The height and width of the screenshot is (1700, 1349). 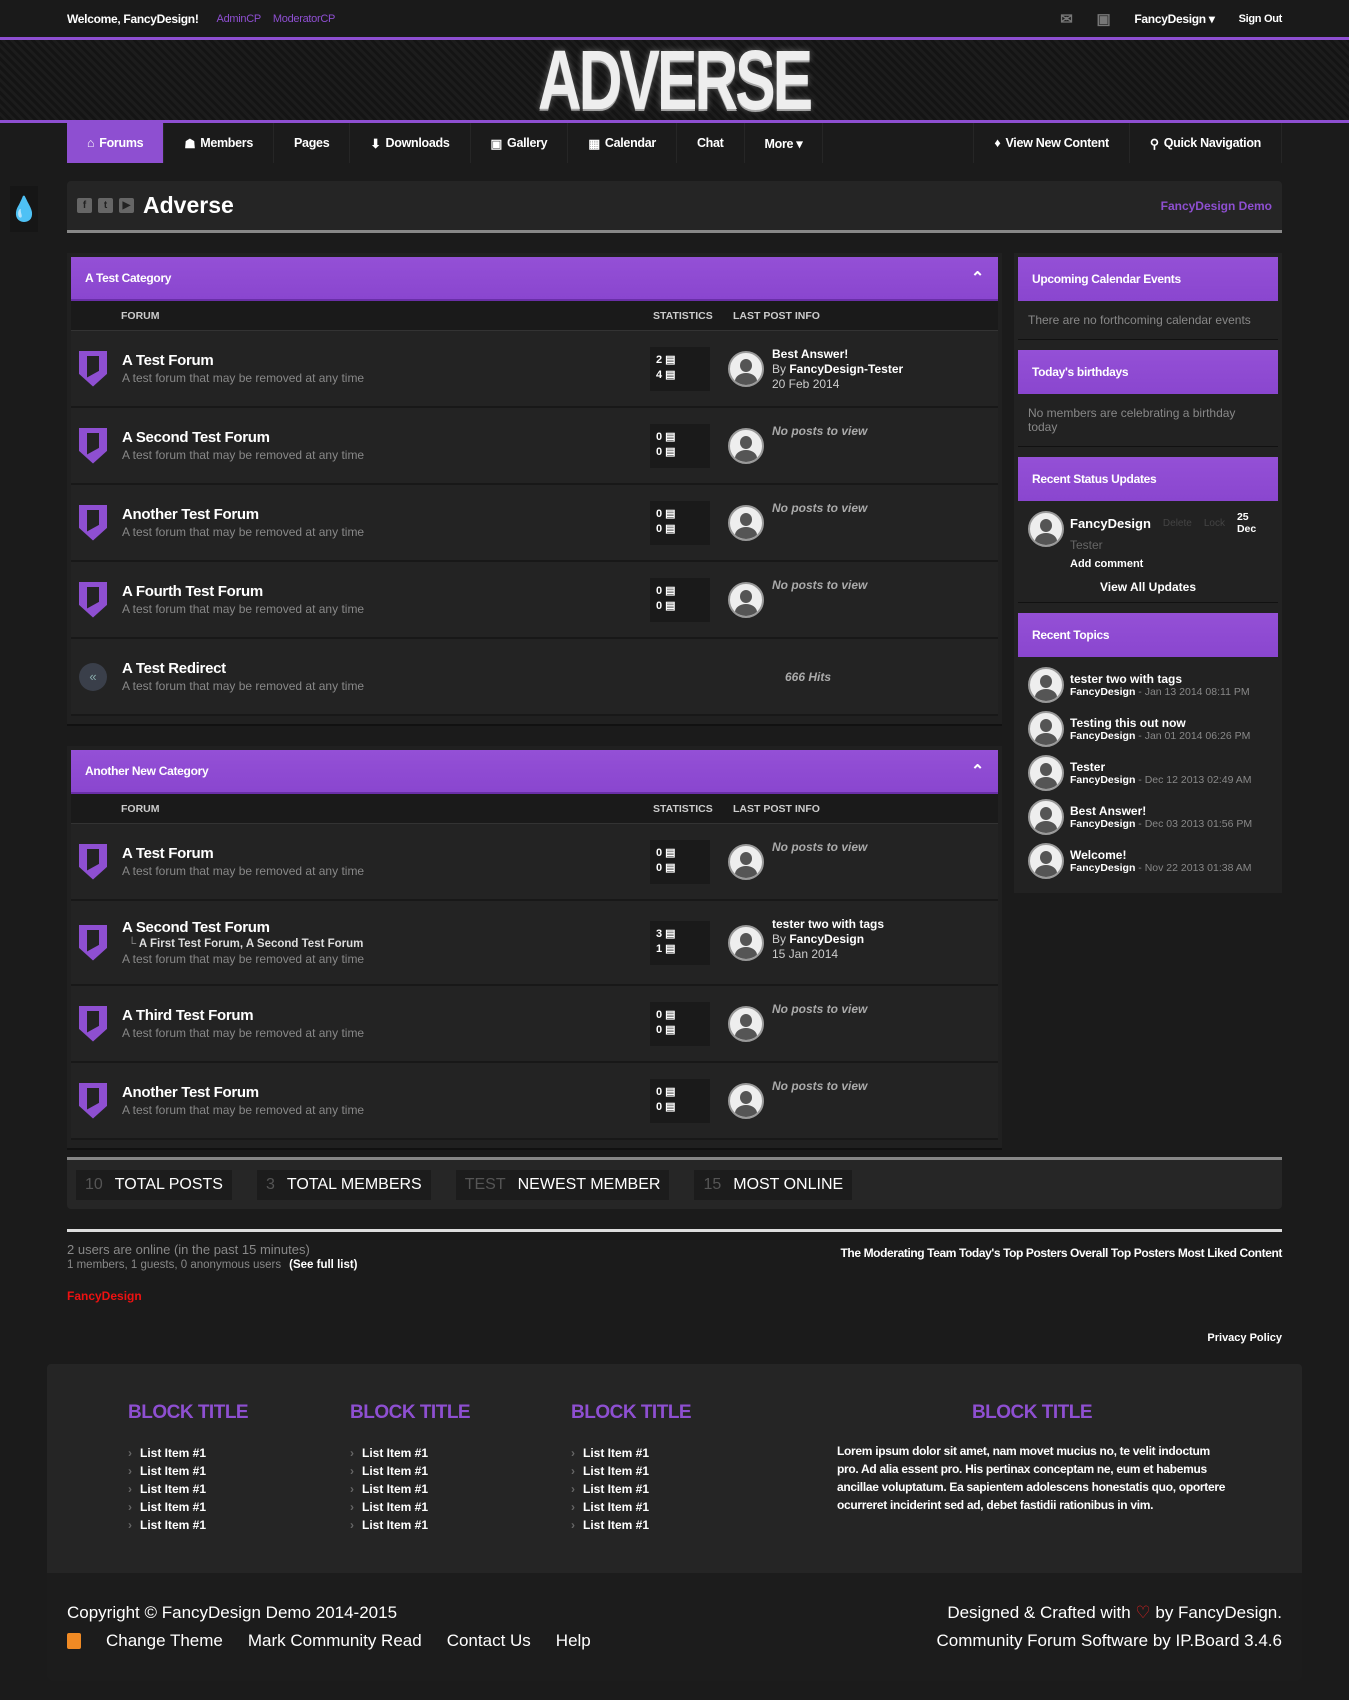 I want to click on recent-topic: Tester FancyDesign - Dec 12 2013 02:49 AM, so click(x=1148, y=773).